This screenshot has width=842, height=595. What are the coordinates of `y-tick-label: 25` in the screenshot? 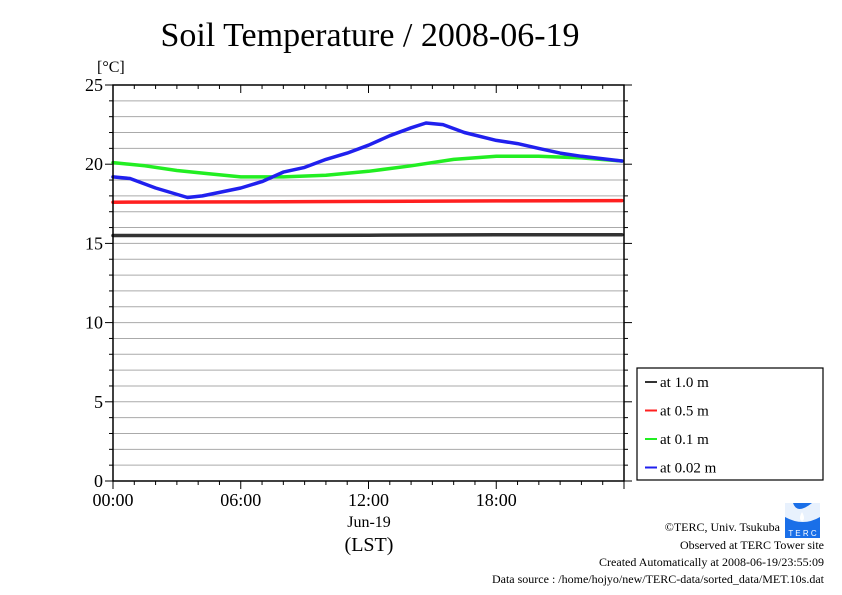 It's located at (94, 85).